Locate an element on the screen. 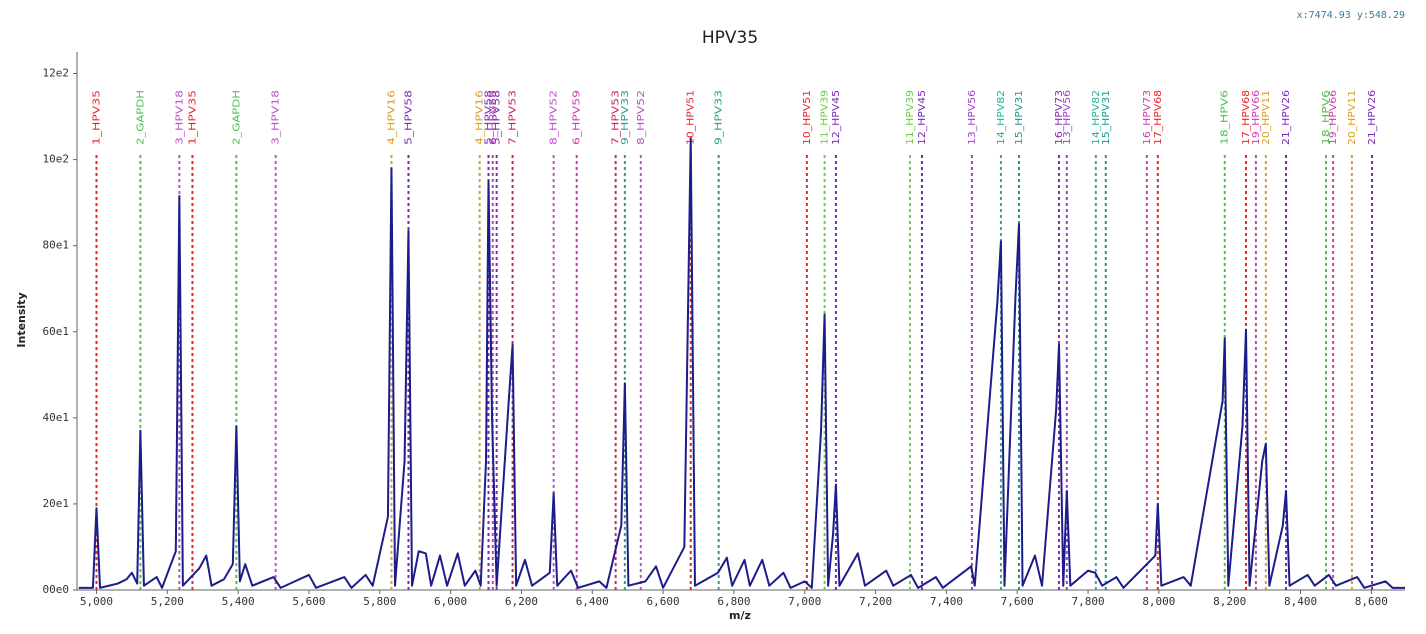 This screenshot has height=634, width=1426. x-tick-label: 5,600 is located at coordinates (308, 601).